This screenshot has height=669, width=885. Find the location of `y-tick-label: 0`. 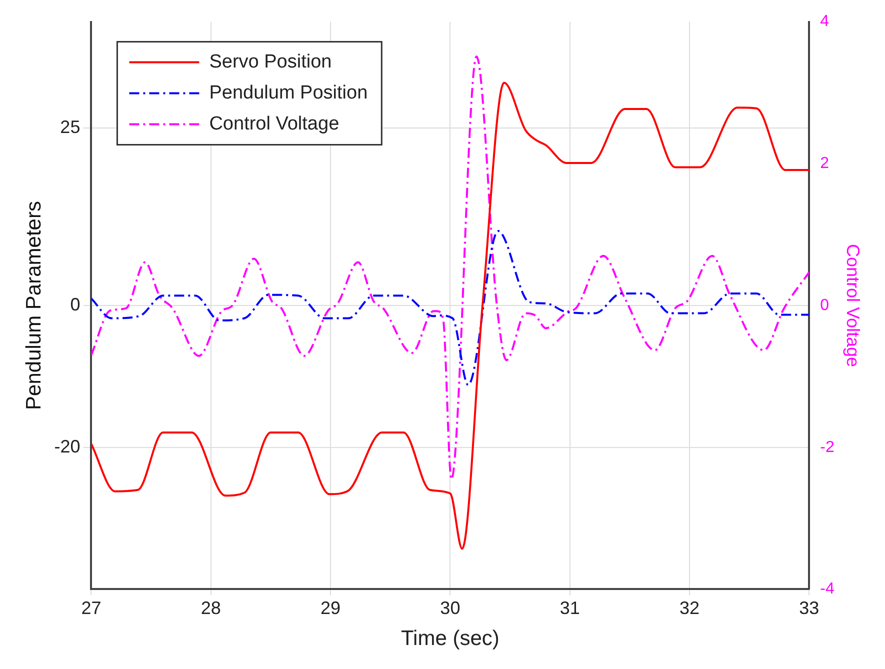

y-tick-label: 0 is located at coordinates (75, 304).